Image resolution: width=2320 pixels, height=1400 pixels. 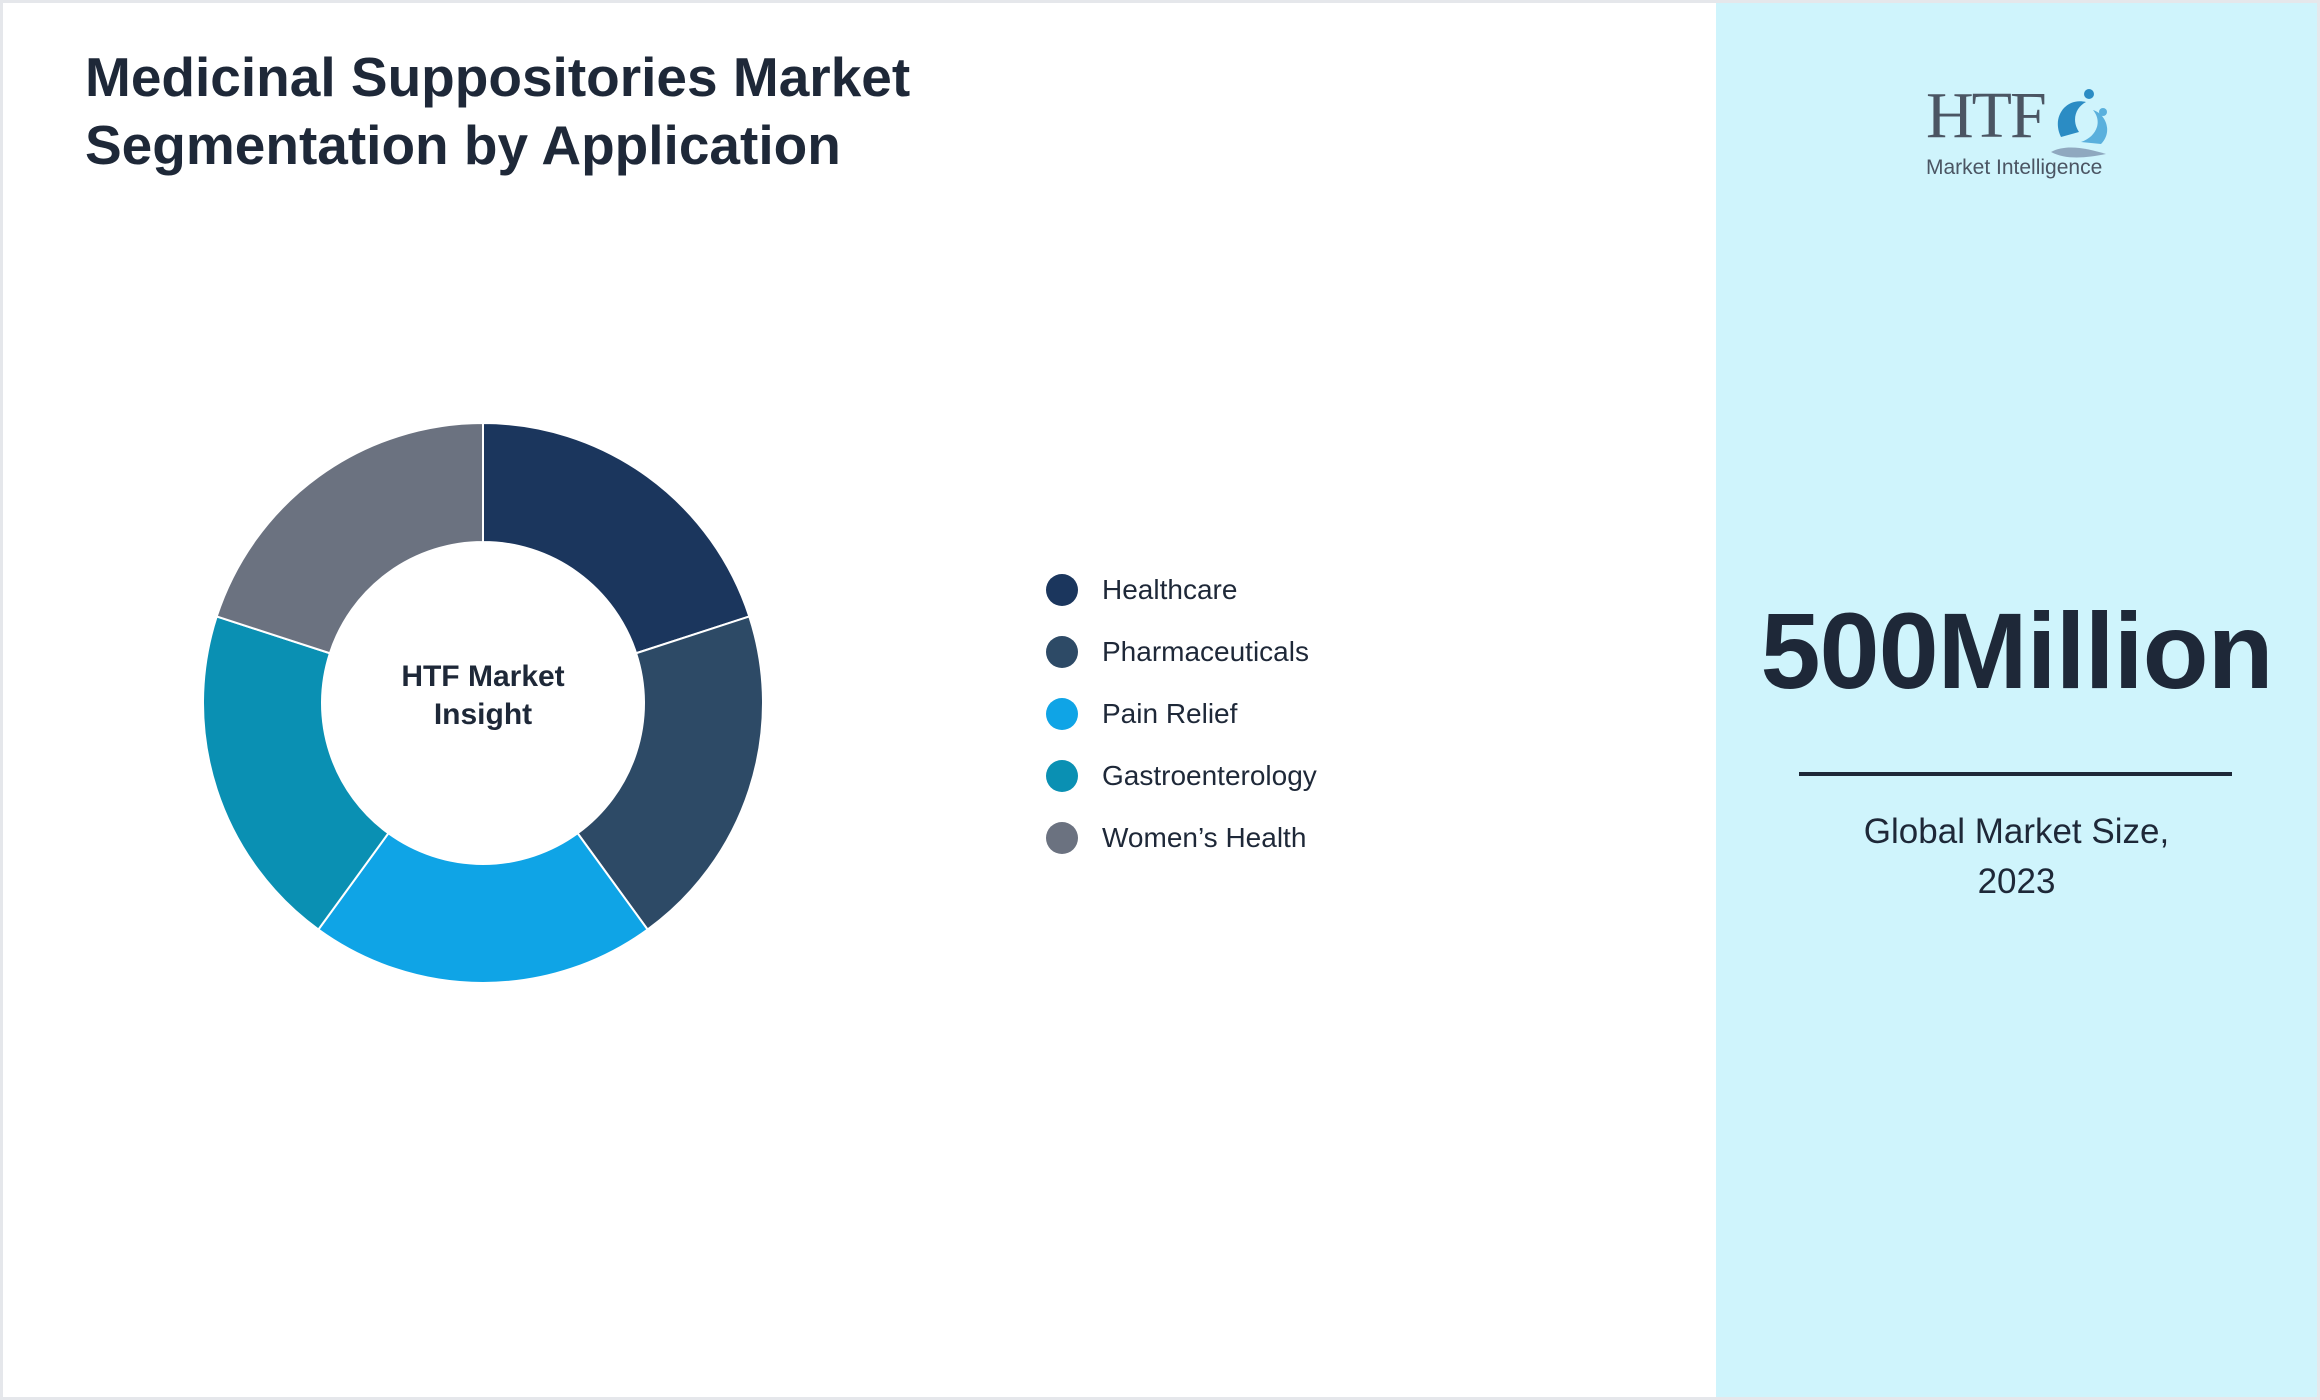 What do you see at coordinates (2015, 774) in the screenshot?
I see `divider` at bounding box center [2015, 774].